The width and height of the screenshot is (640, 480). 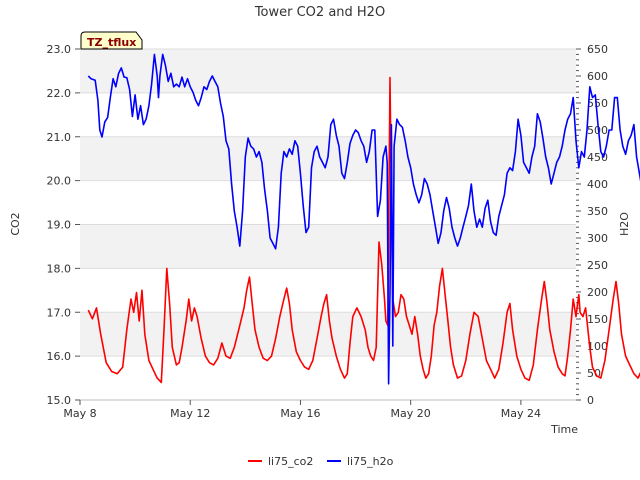 What do you see at coordinates (521, 413) in the screenshot?
I see `x-tick-label: May 24` at bounding box center [521, 413].